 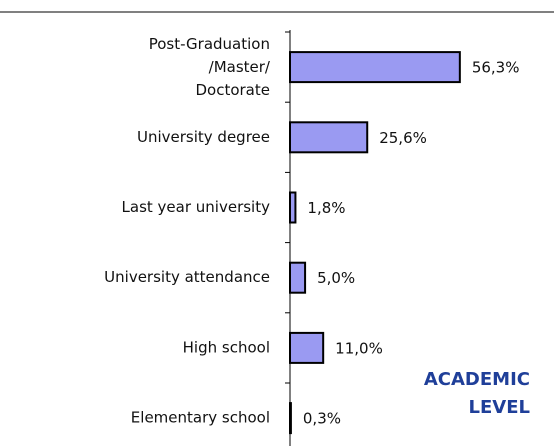 What do you see at coordinates (403, 138) in the screenshot?
I see `value-label: 25,6%` at bounding box center [403, 138].